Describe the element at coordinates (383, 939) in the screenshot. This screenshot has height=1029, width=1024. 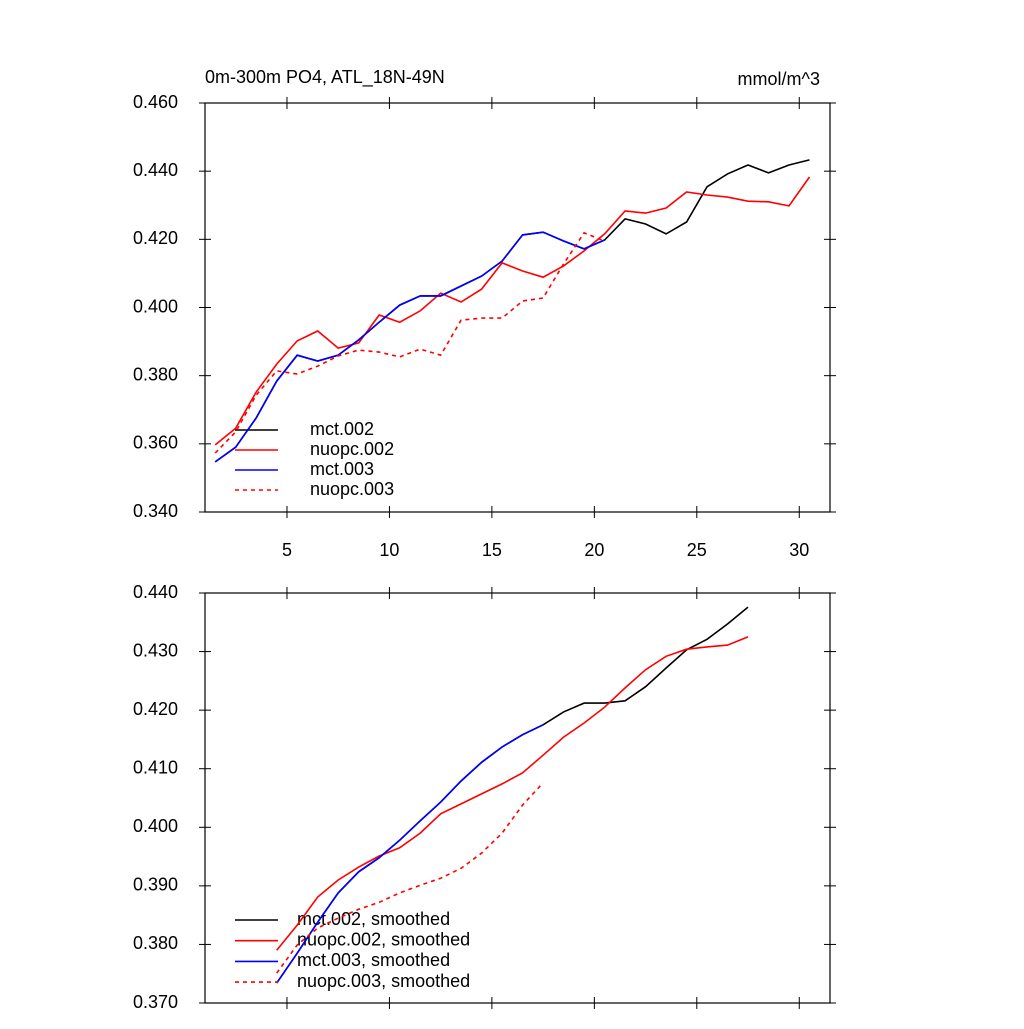
I see `legend-label: nuopc.002, smoothed` at that location.